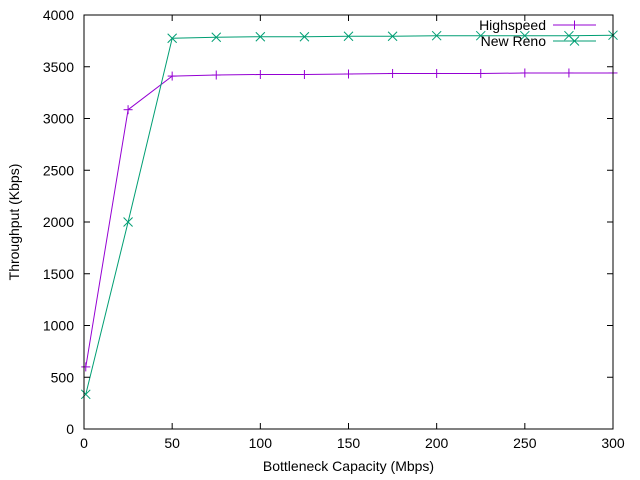 Image resolution: width=640 pixels, height=480 pixels. Describe the element at coordinates (512, 25) in the screenshot. I see `legend-label-highspeed: Highspeed` at that location.